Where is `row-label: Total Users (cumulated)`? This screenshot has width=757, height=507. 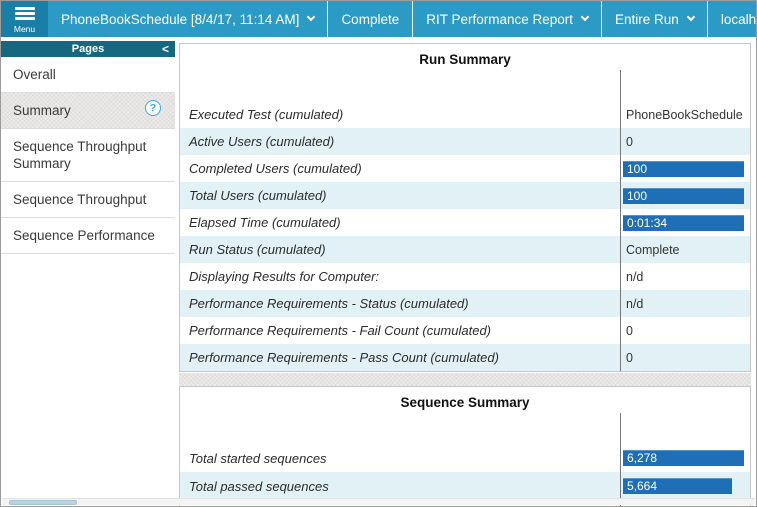
row-label: Total Users (cumulated) is located at coordinates (258, 195).